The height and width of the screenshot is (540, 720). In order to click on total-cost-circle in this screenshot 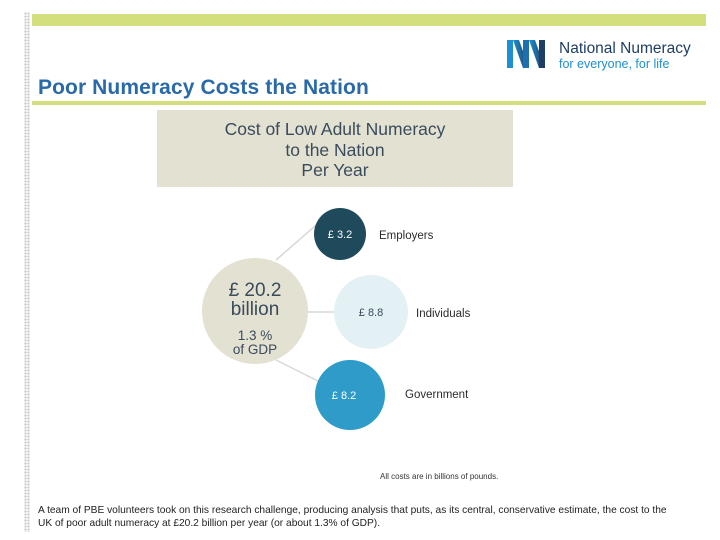, I will do `click(255, 311)`.